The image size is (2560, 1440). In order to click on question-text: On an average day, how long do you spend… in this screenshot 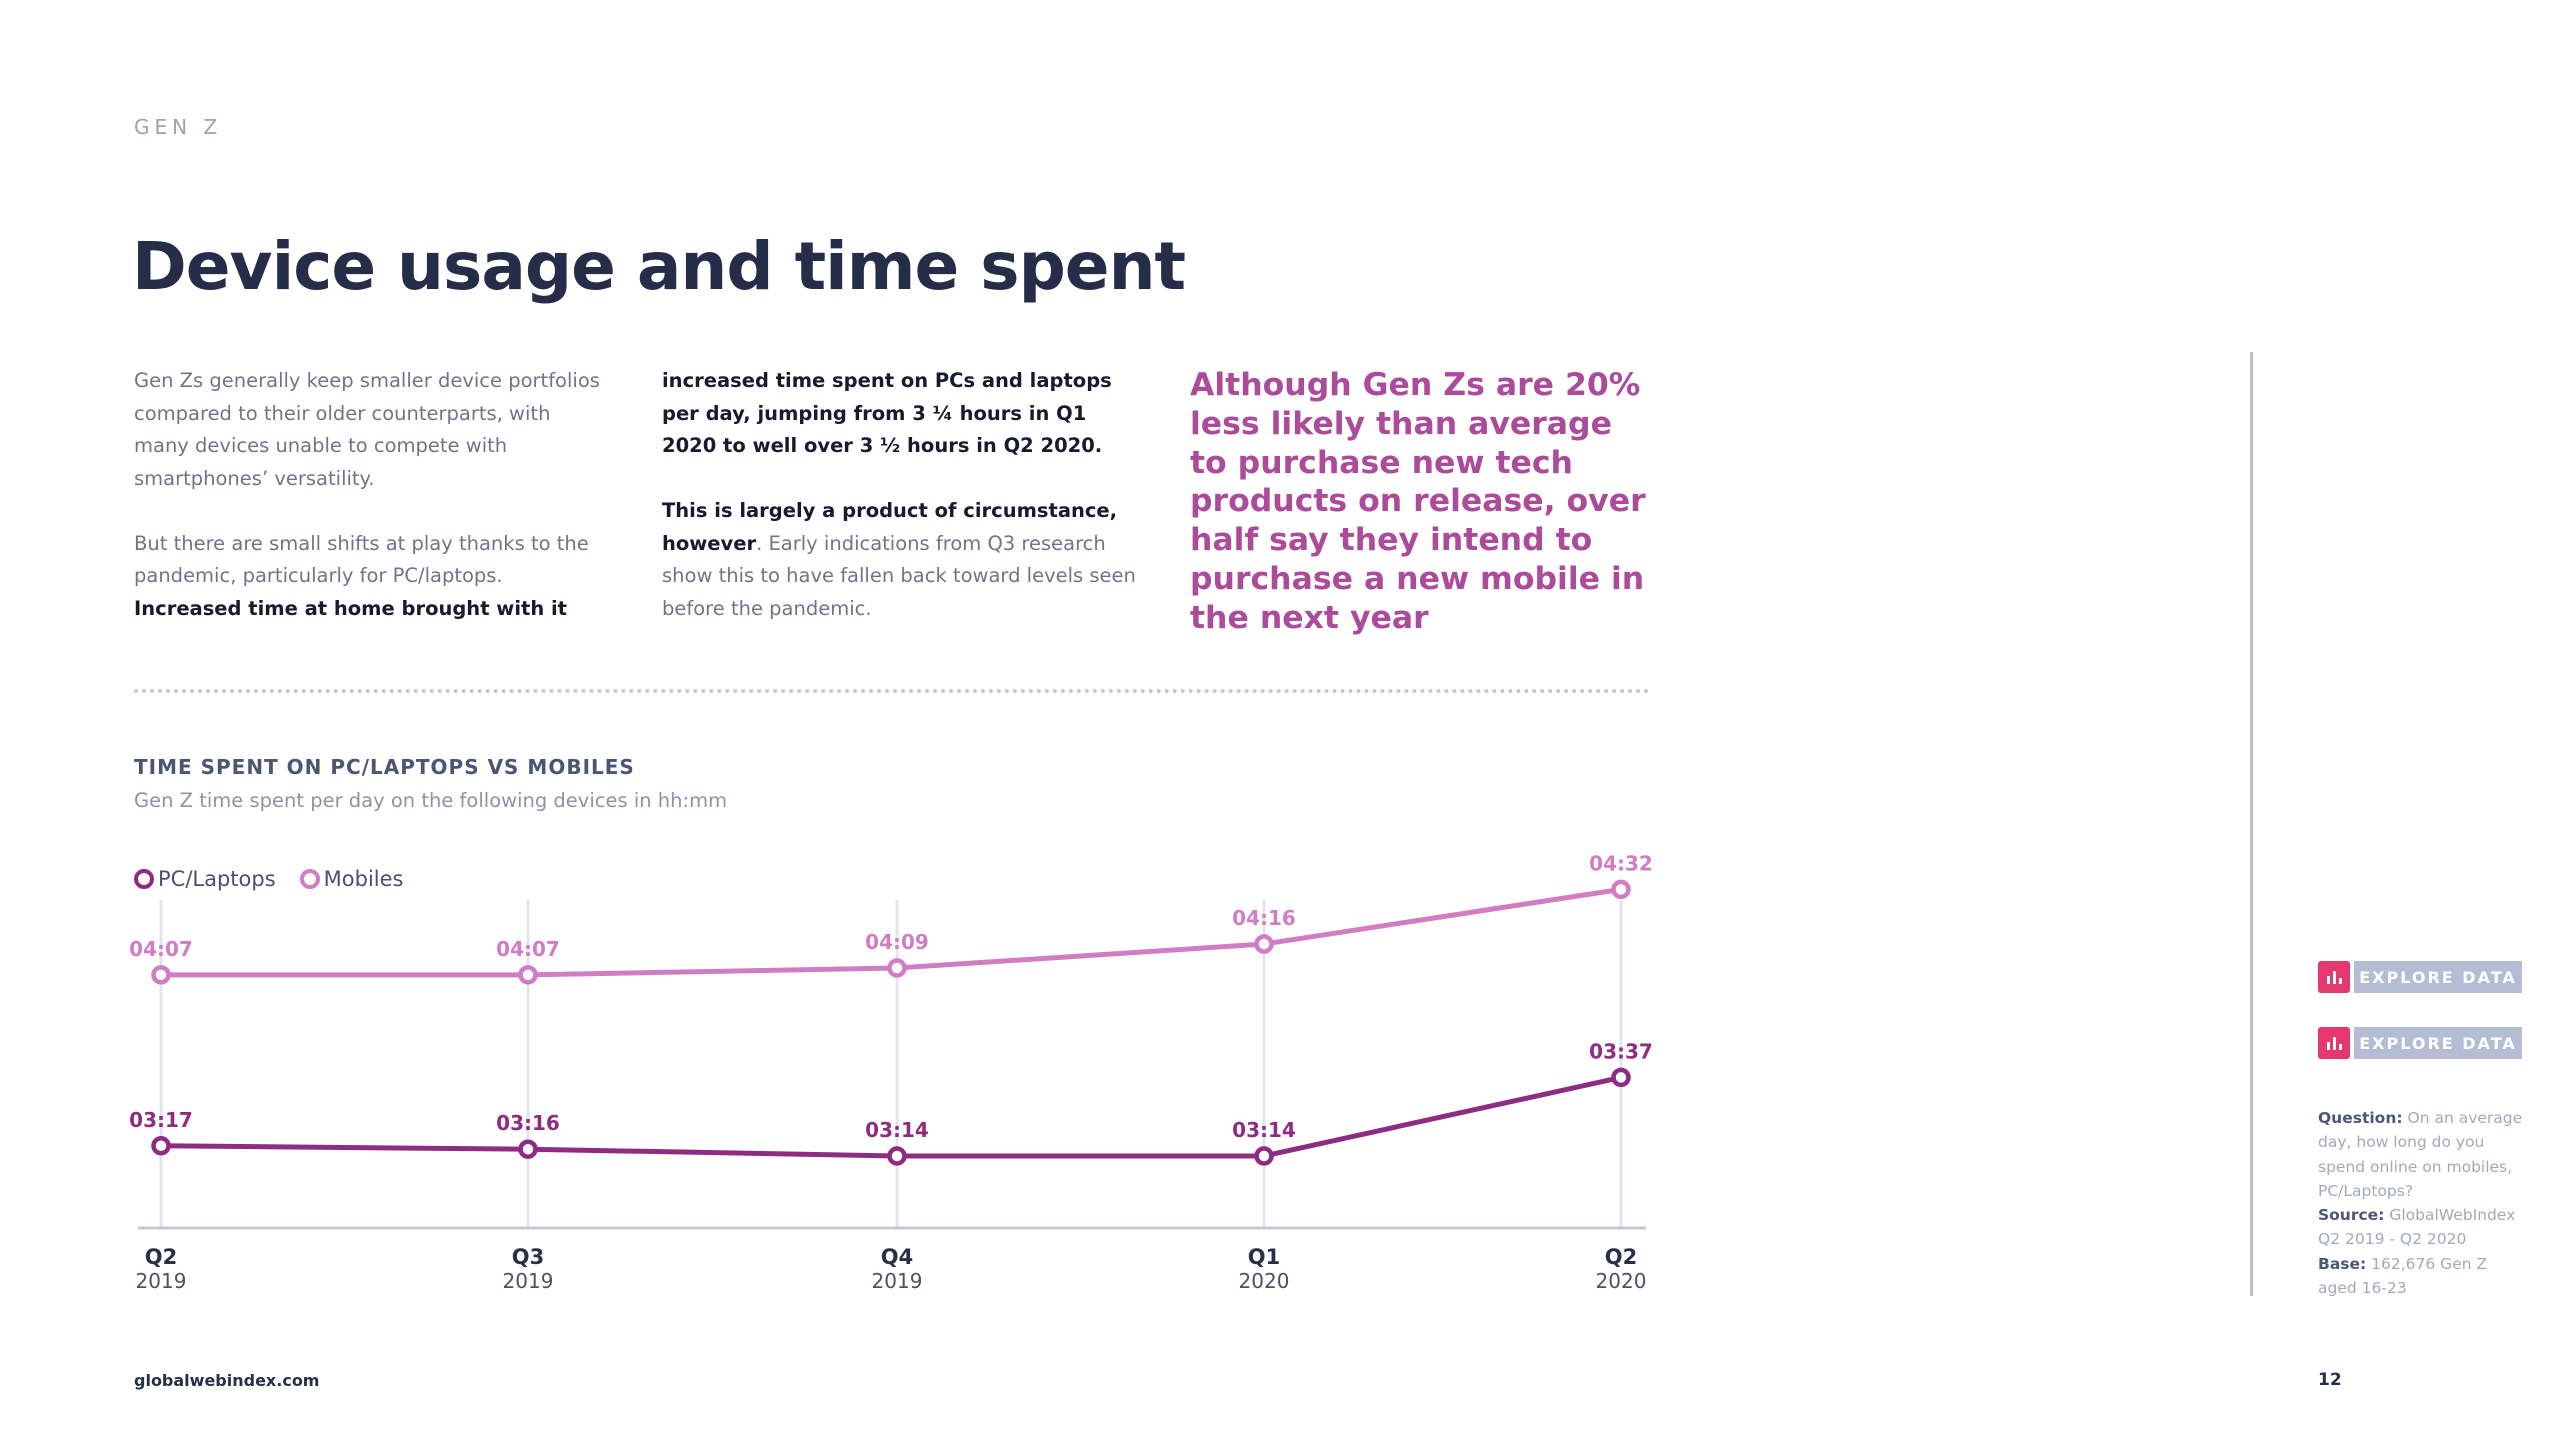, I will do `click(2420, 1154)`.